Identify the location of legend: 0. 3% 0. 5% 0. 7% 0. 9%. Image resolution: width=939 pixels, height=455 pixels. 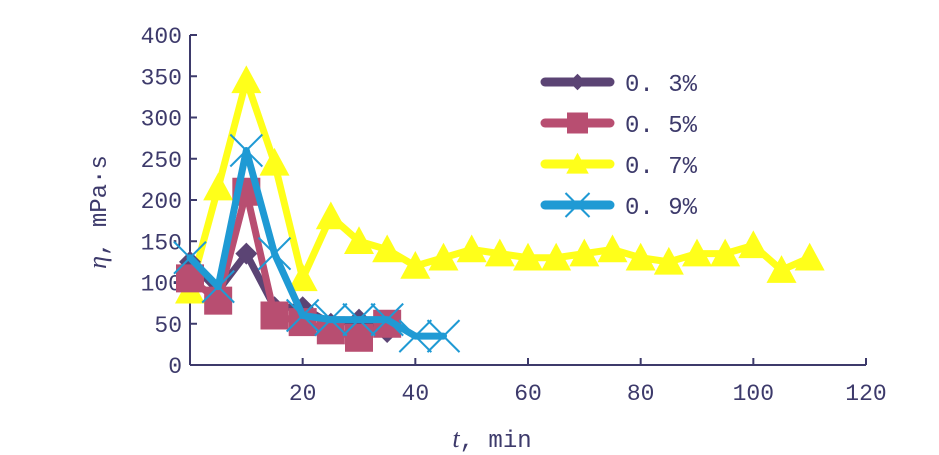
(619, 147).